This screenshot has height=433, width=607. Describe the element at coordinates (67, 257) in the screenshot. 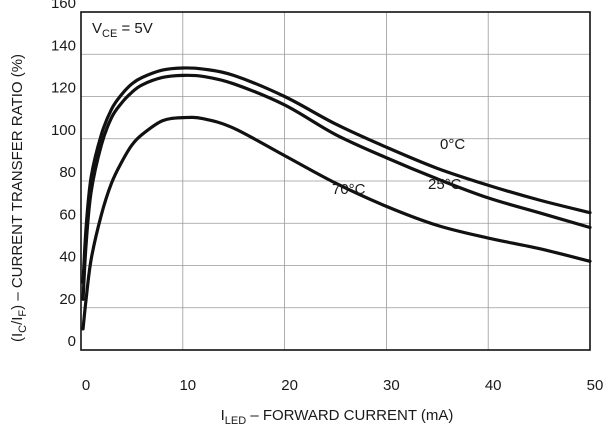

I see `y-tick-label: 40` at that location.